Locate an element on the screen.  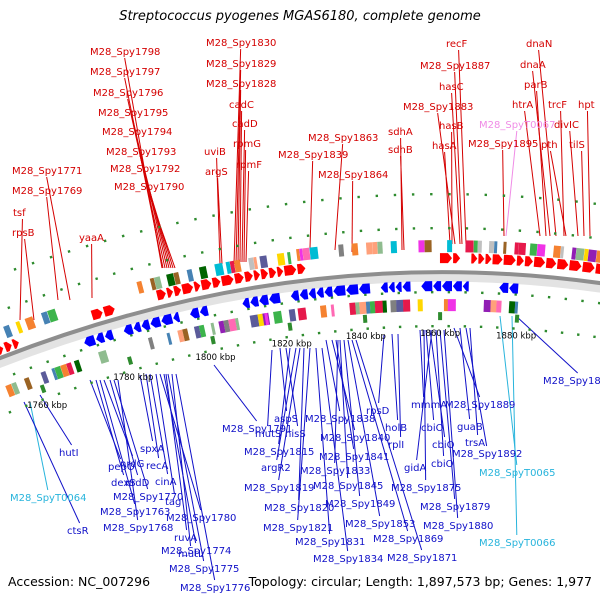
forward-gene-label: cadD is located at coordinates (245, 124).